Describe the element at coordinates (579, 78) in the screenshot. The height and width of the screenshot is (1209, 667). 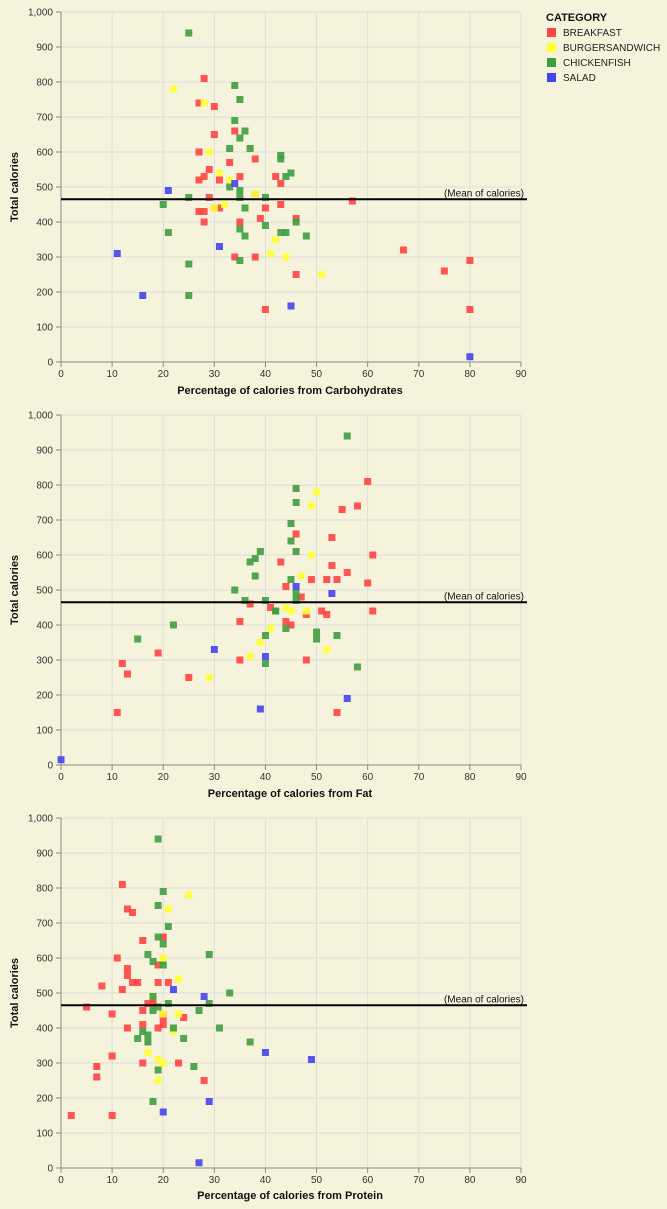
I see `legend-label-salad: SALAD` at that location.